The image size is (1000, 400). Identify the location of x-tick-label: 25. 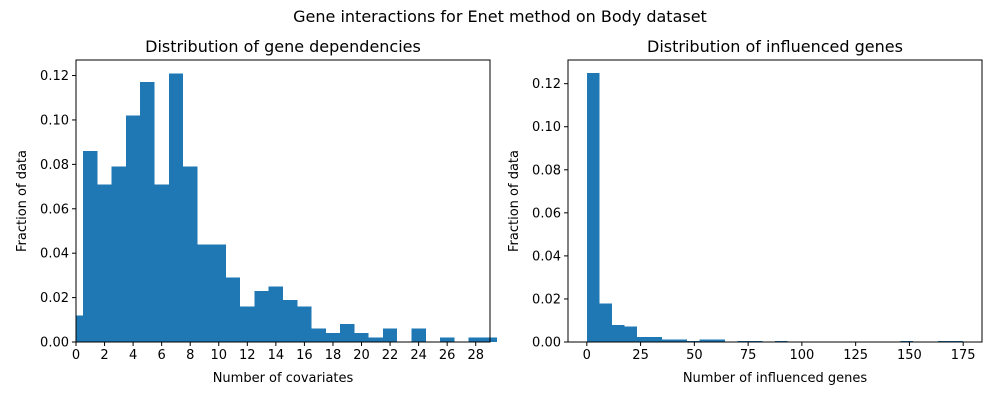
(640, 355).